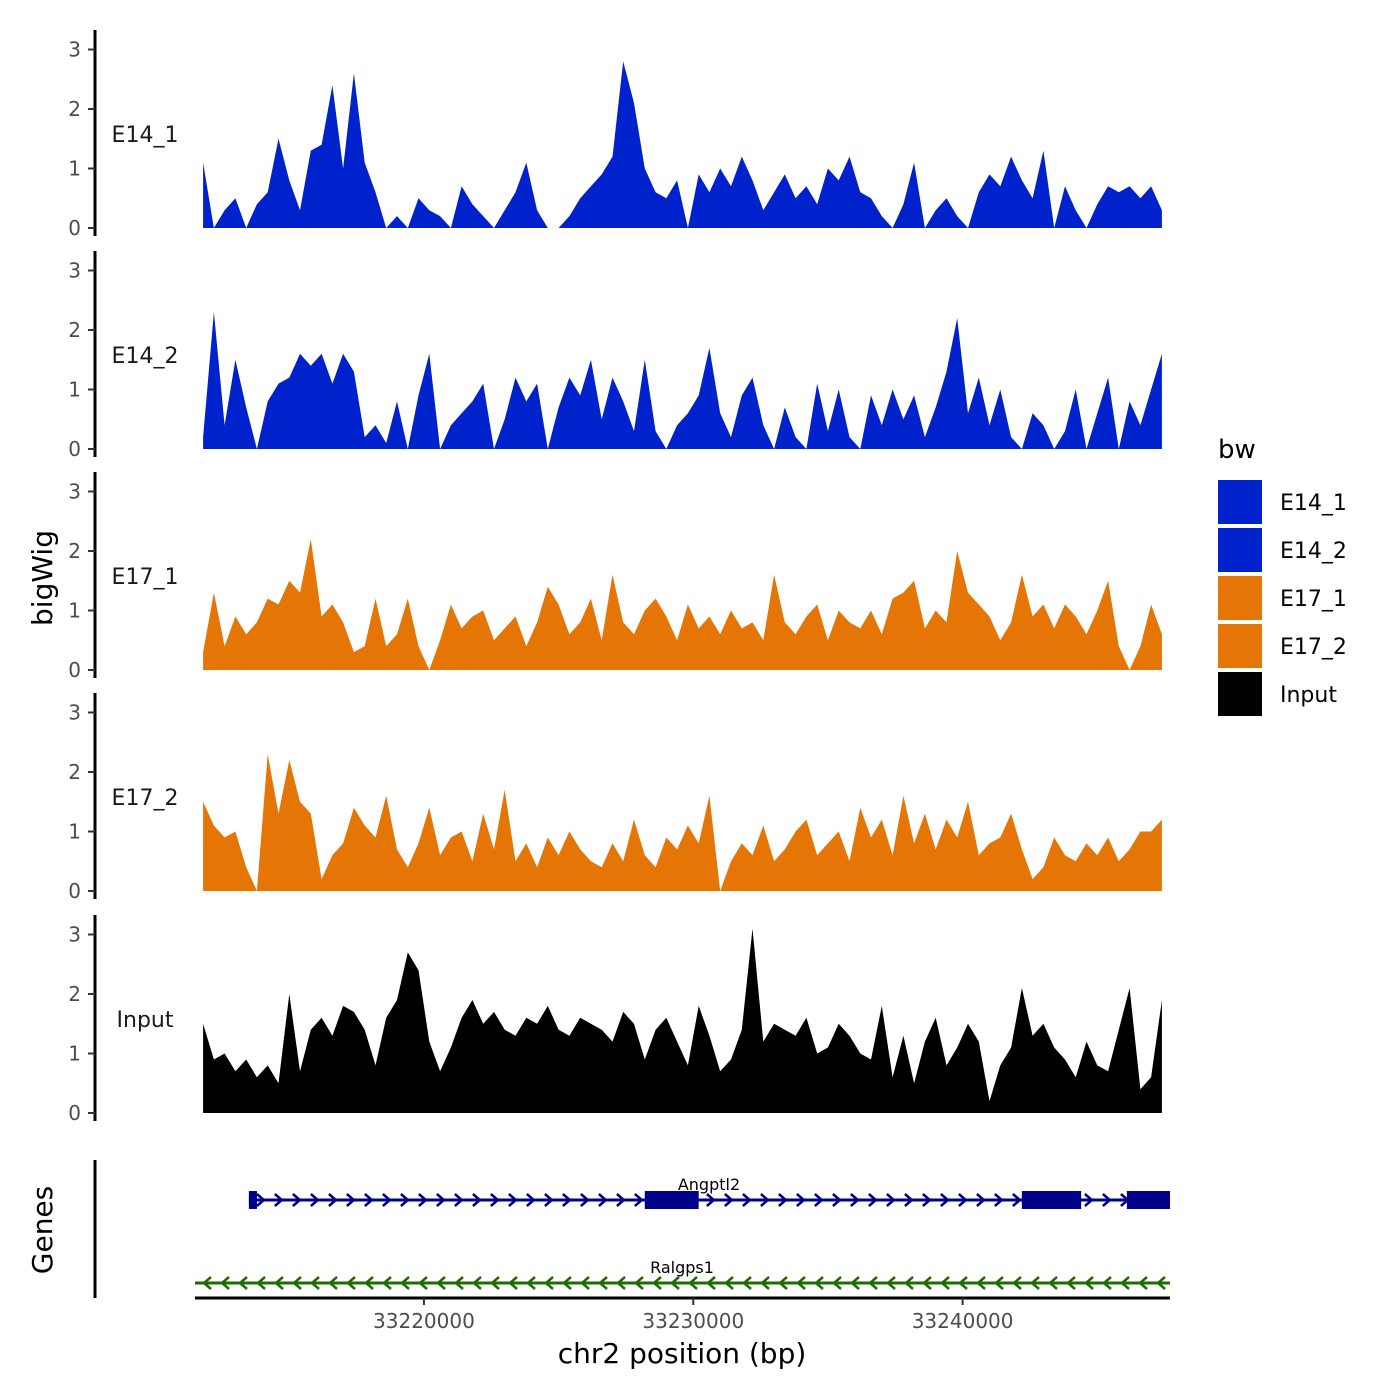 This screenshot has width=1400, height=1400. Describe the element at coordinates (693, 1321) in the screenshot. I see `x-tick-label: 33230000` at that location.